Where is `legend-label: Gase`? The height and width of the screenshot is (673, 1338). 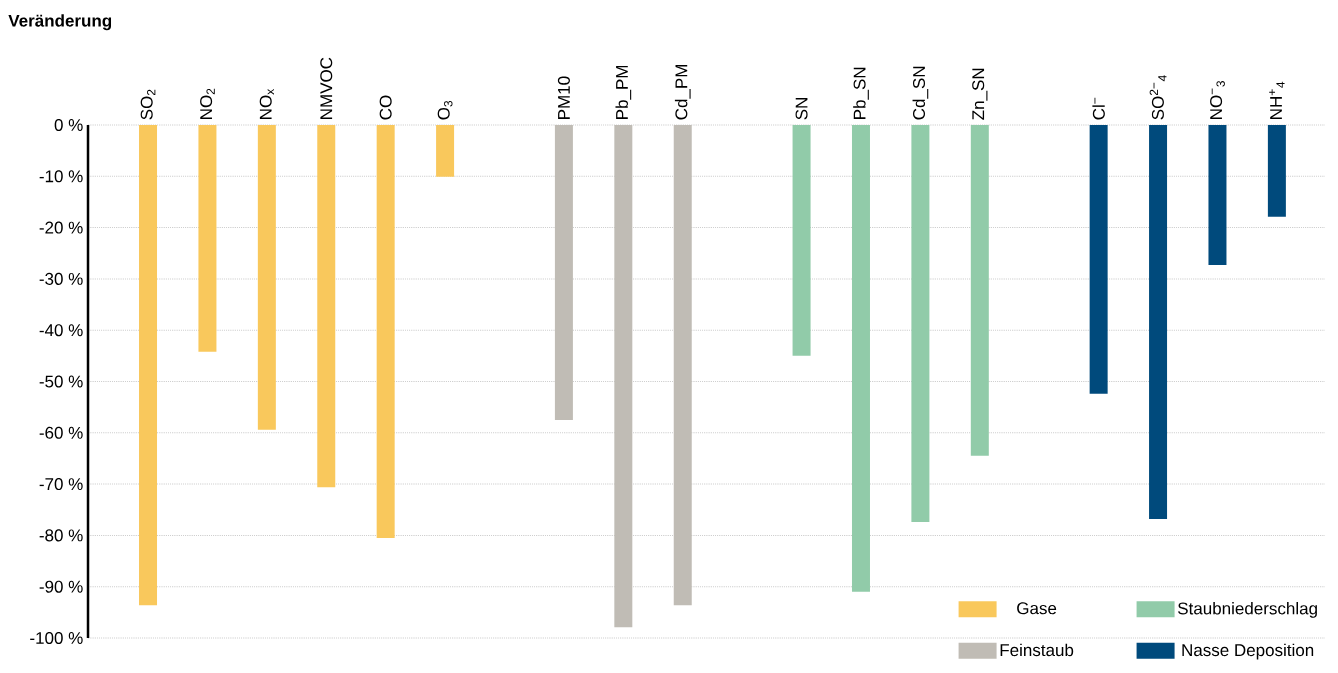
legend-label: Gase is located at coordinates (1037, 608).